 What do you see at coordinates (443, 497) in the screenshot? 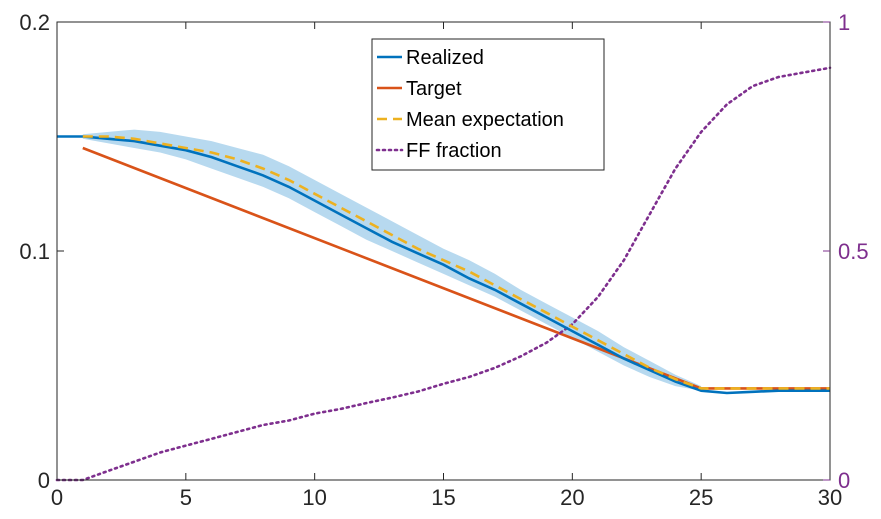
I see `x-tick-label: 15` at bounding box center [443, 497].